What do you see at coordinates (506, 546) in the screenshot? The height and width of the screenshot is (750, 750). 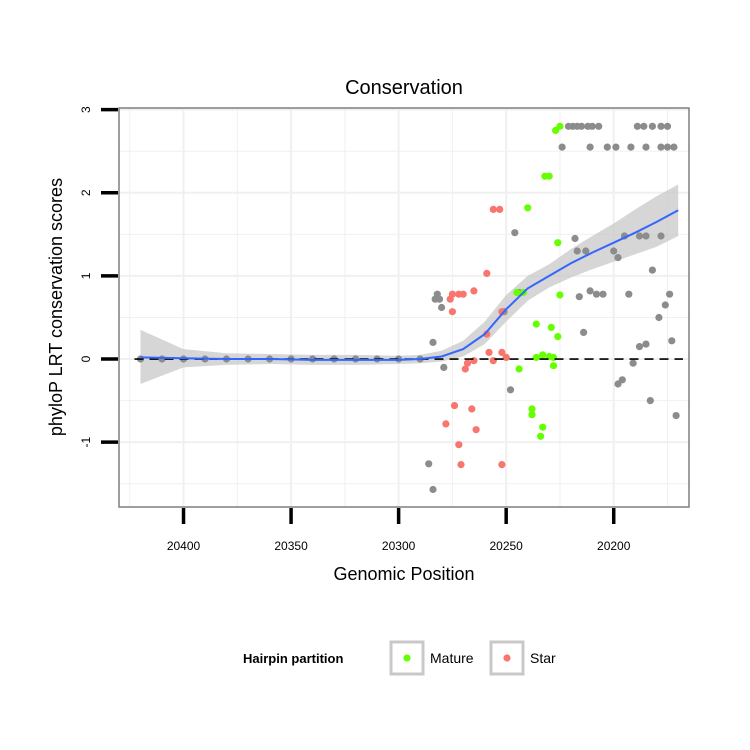 I see `x-tick-label-3: 20250` at bounding box center [506, 546].